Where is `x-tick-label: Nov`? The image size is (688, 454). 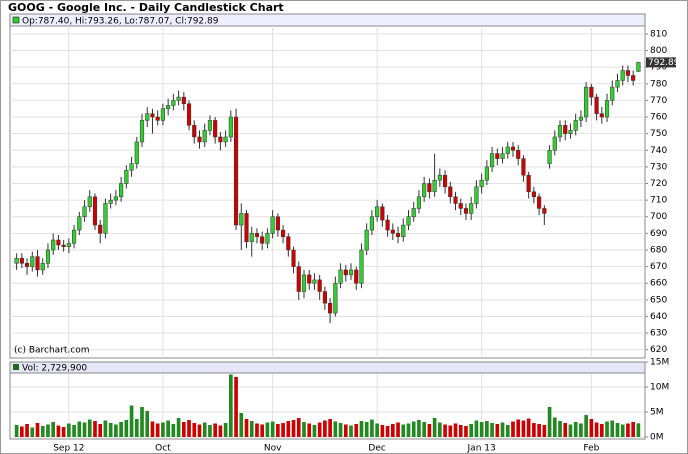 x-tick-label: Nov is located at coordinates (273, 449).